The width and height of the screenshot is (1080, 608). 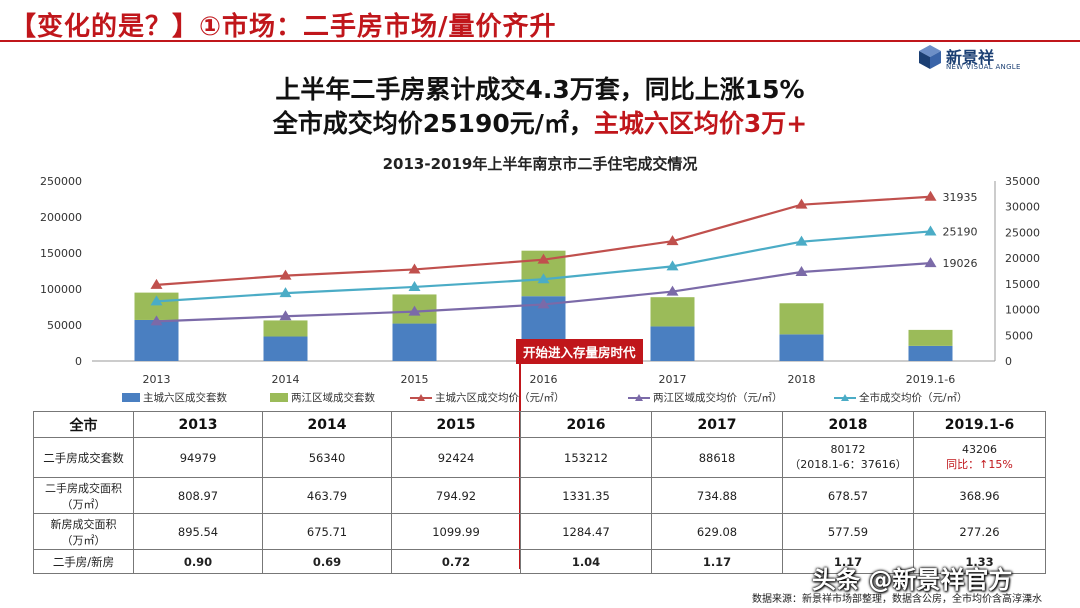 I want to click on table-cell: 678.57, so click(x=848, y=495).